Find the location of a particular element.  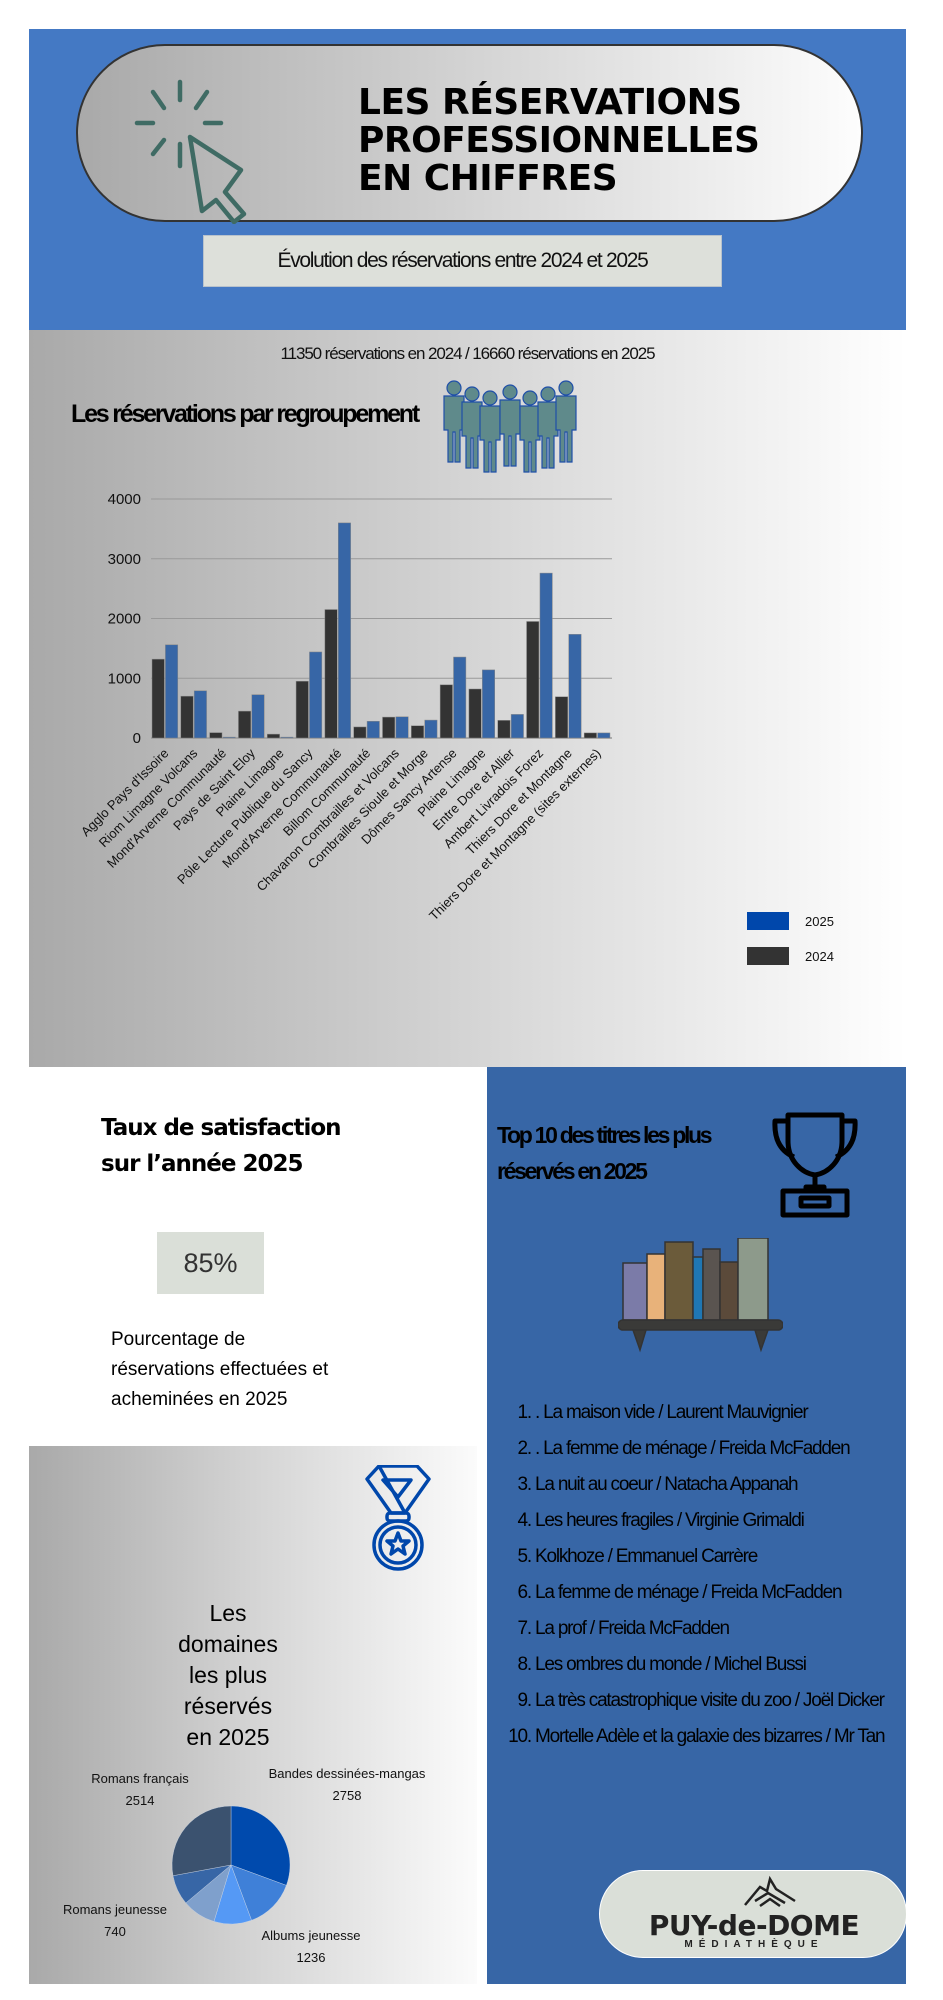

item-title: . La maison vide / Laurent Mauvignier is located at coordinates (672, 1412).